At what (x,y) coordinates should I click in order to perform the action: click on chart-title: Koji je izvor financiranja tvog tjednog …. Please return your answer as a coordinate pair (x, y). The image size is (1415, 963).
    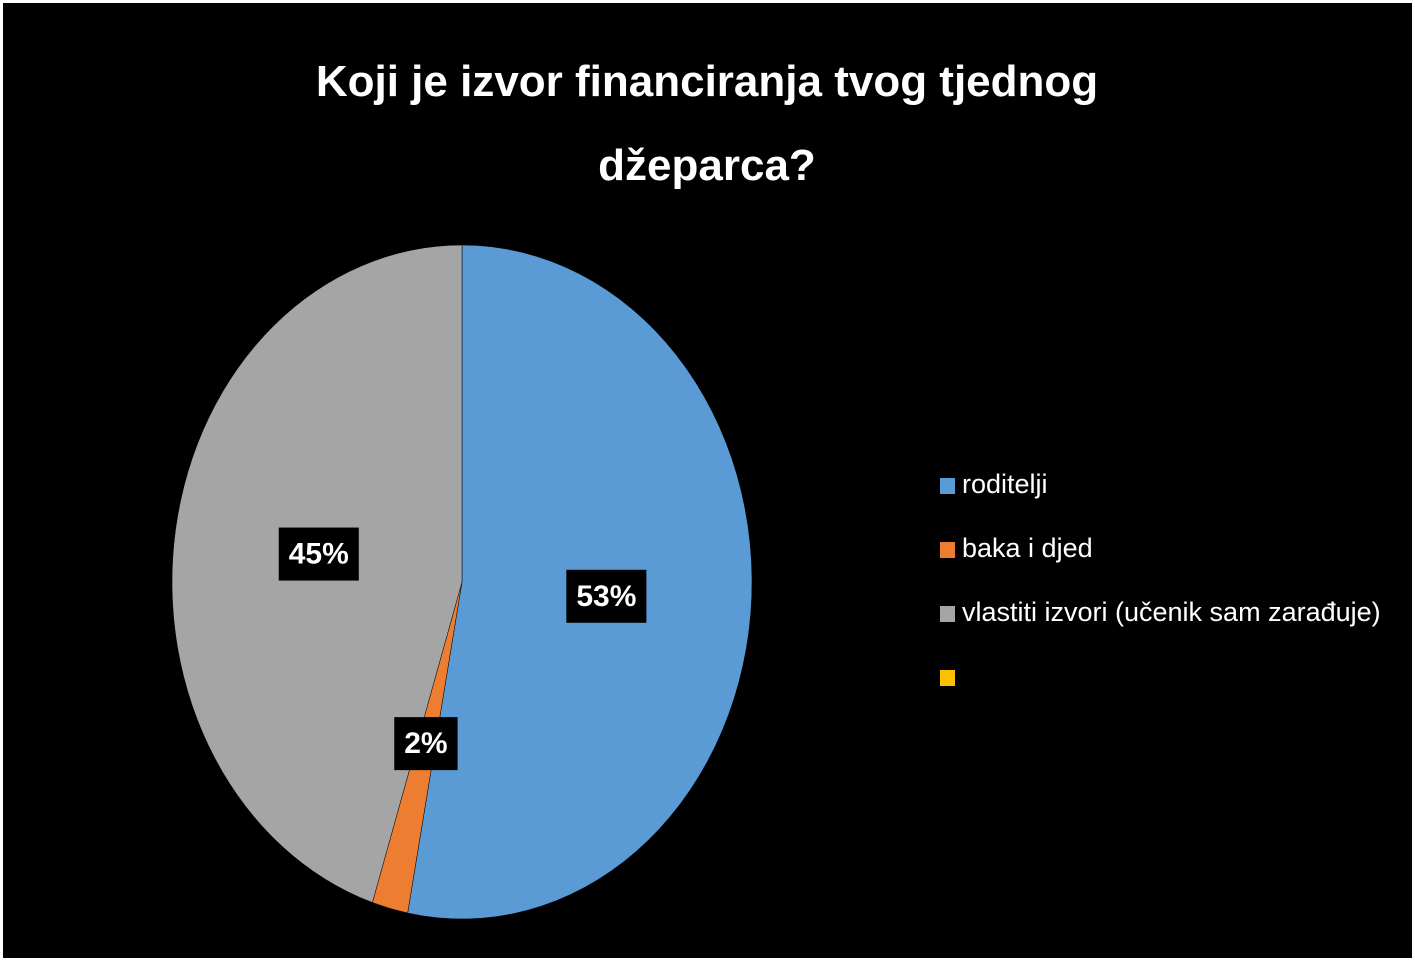
    Looking at the image, I should click on (707, 123).